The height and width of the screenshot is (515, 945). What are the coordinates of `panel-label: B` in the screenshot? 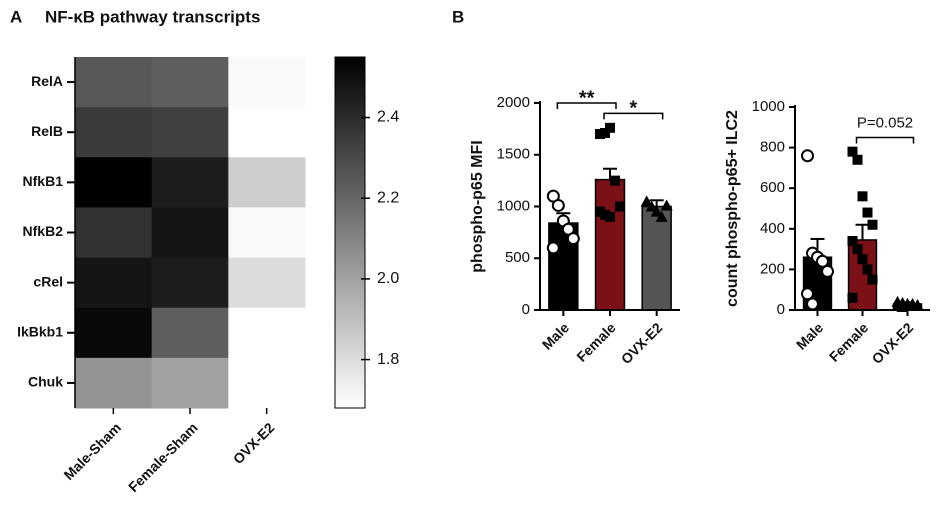 It's located at (458, 16).